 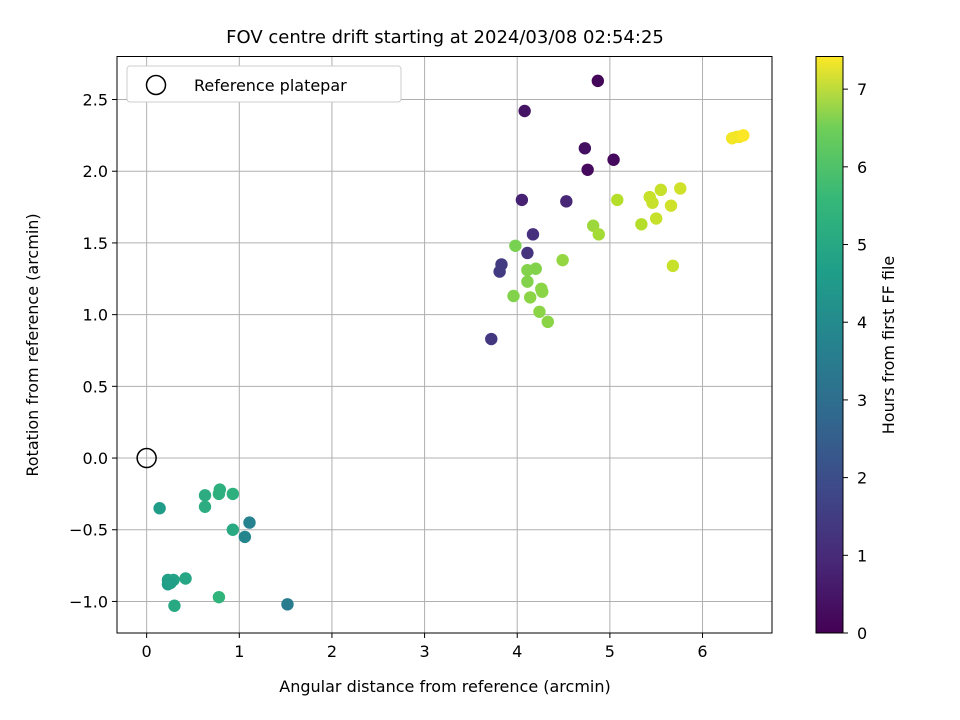 I want to click on x-tick-label: 5, so click(x=610, y=651).